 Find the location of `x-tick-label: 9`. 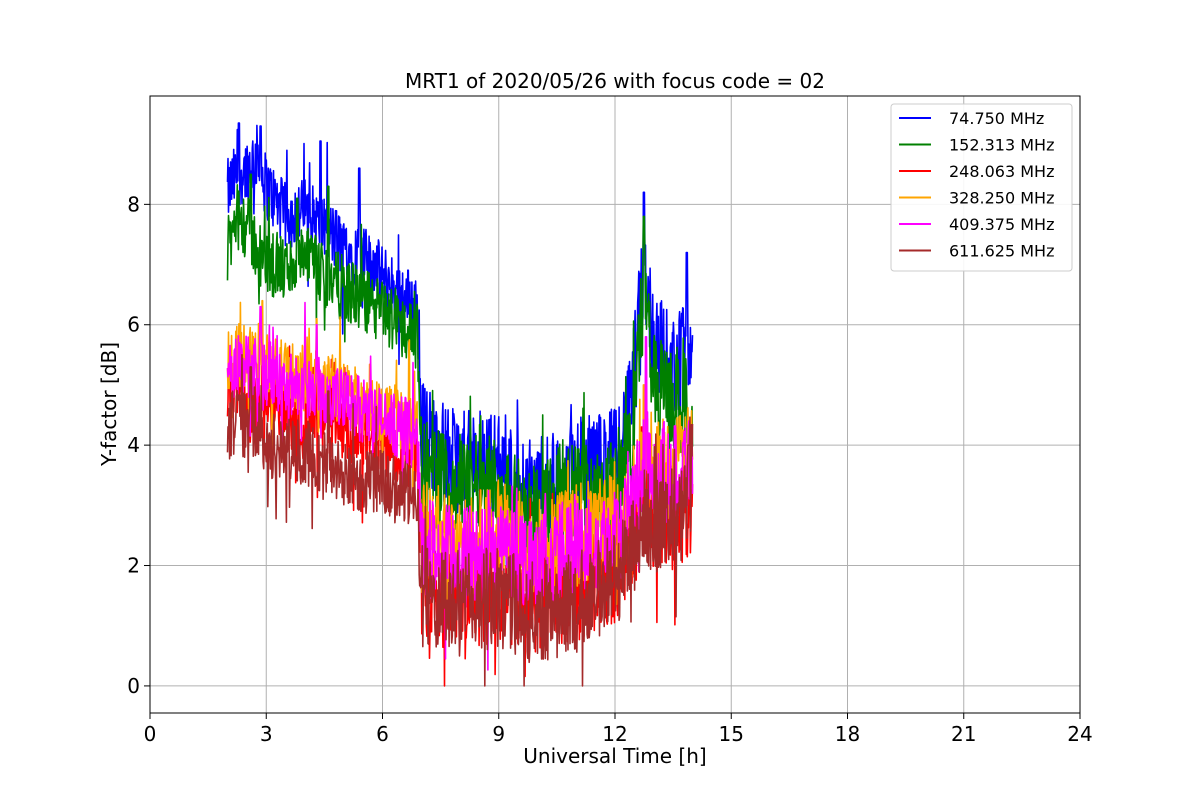

x-tick-label: 9 is located at coordinates (498, 734).